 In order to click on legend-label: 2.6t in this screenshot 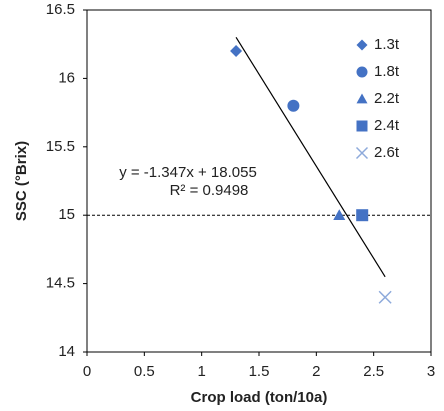, I will do `click(387, 152)`.